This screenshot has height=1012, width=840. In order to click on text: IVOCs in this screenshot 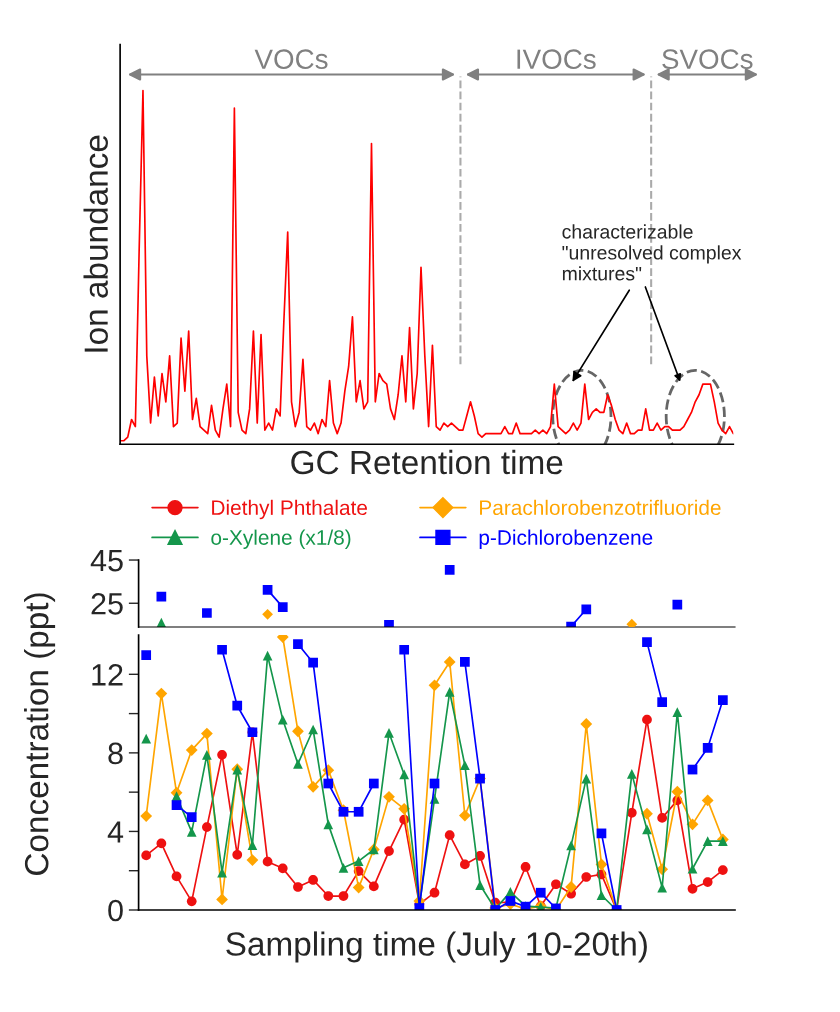, I will do `click(556, 59)`.